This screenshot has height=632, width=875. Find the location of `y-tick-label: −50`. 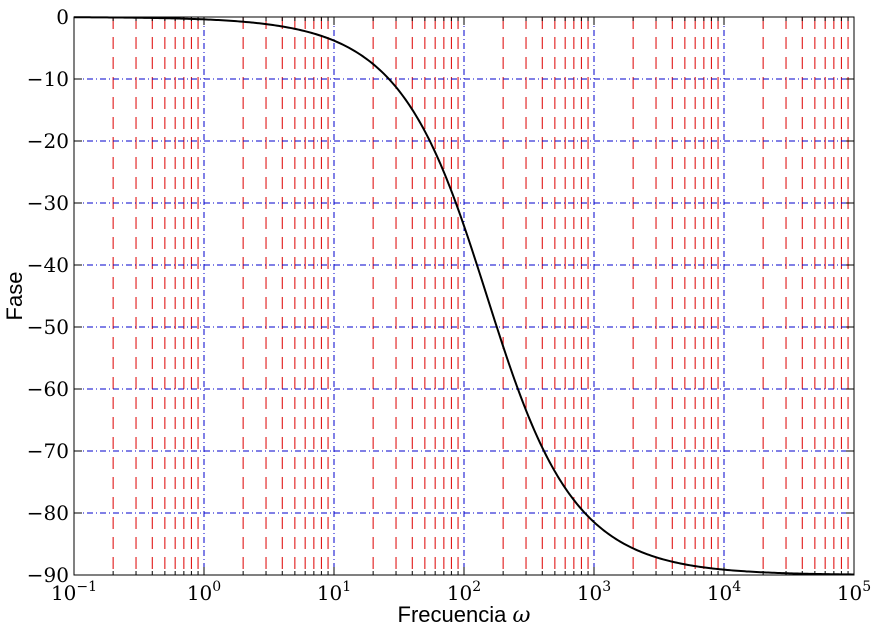

y-tick-label: −50 is located at coordinates (48, 327).